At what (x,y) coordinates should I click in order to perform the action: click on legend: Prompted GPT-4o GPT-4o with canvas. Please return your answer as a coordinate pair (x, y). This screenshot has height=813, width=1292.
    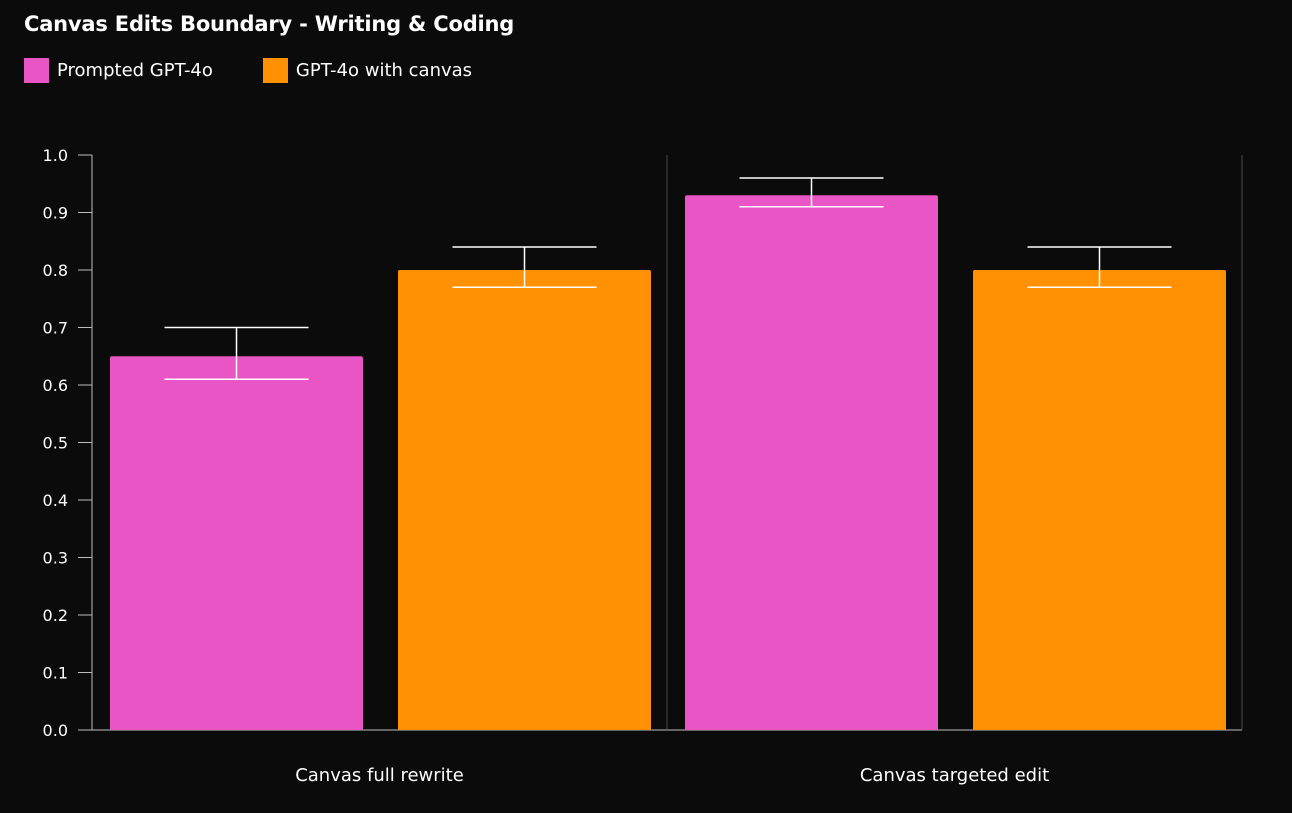
    Looking at the image, I should click on (273, 70).